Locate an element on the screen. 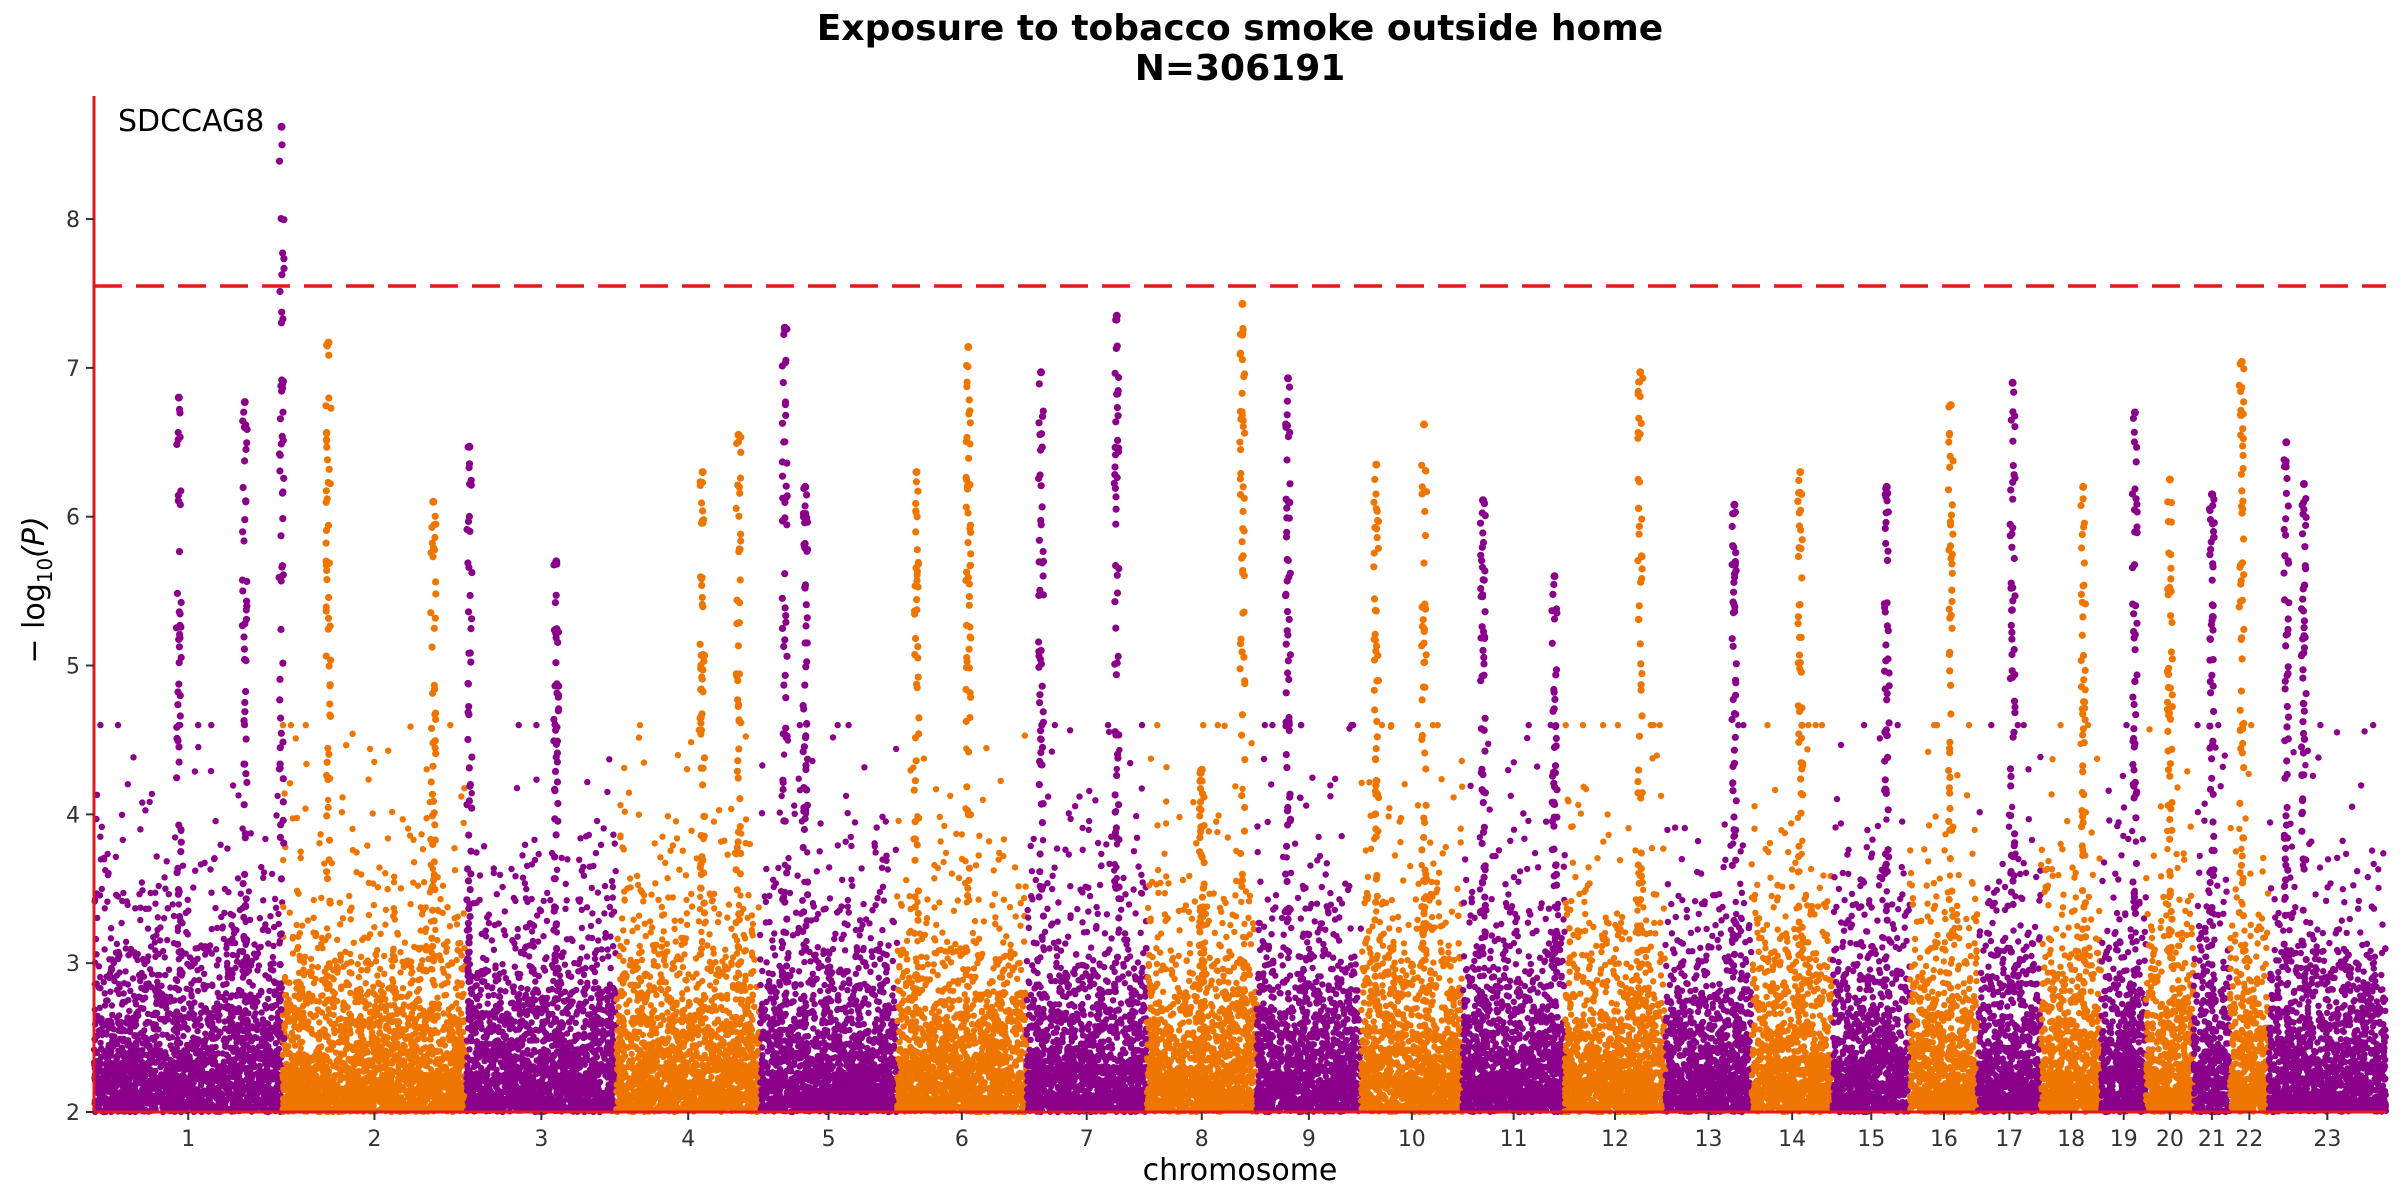 The width and height of the screenshot is (2400, 1200). chromosome-3-points is located at coordinates (541, 918).